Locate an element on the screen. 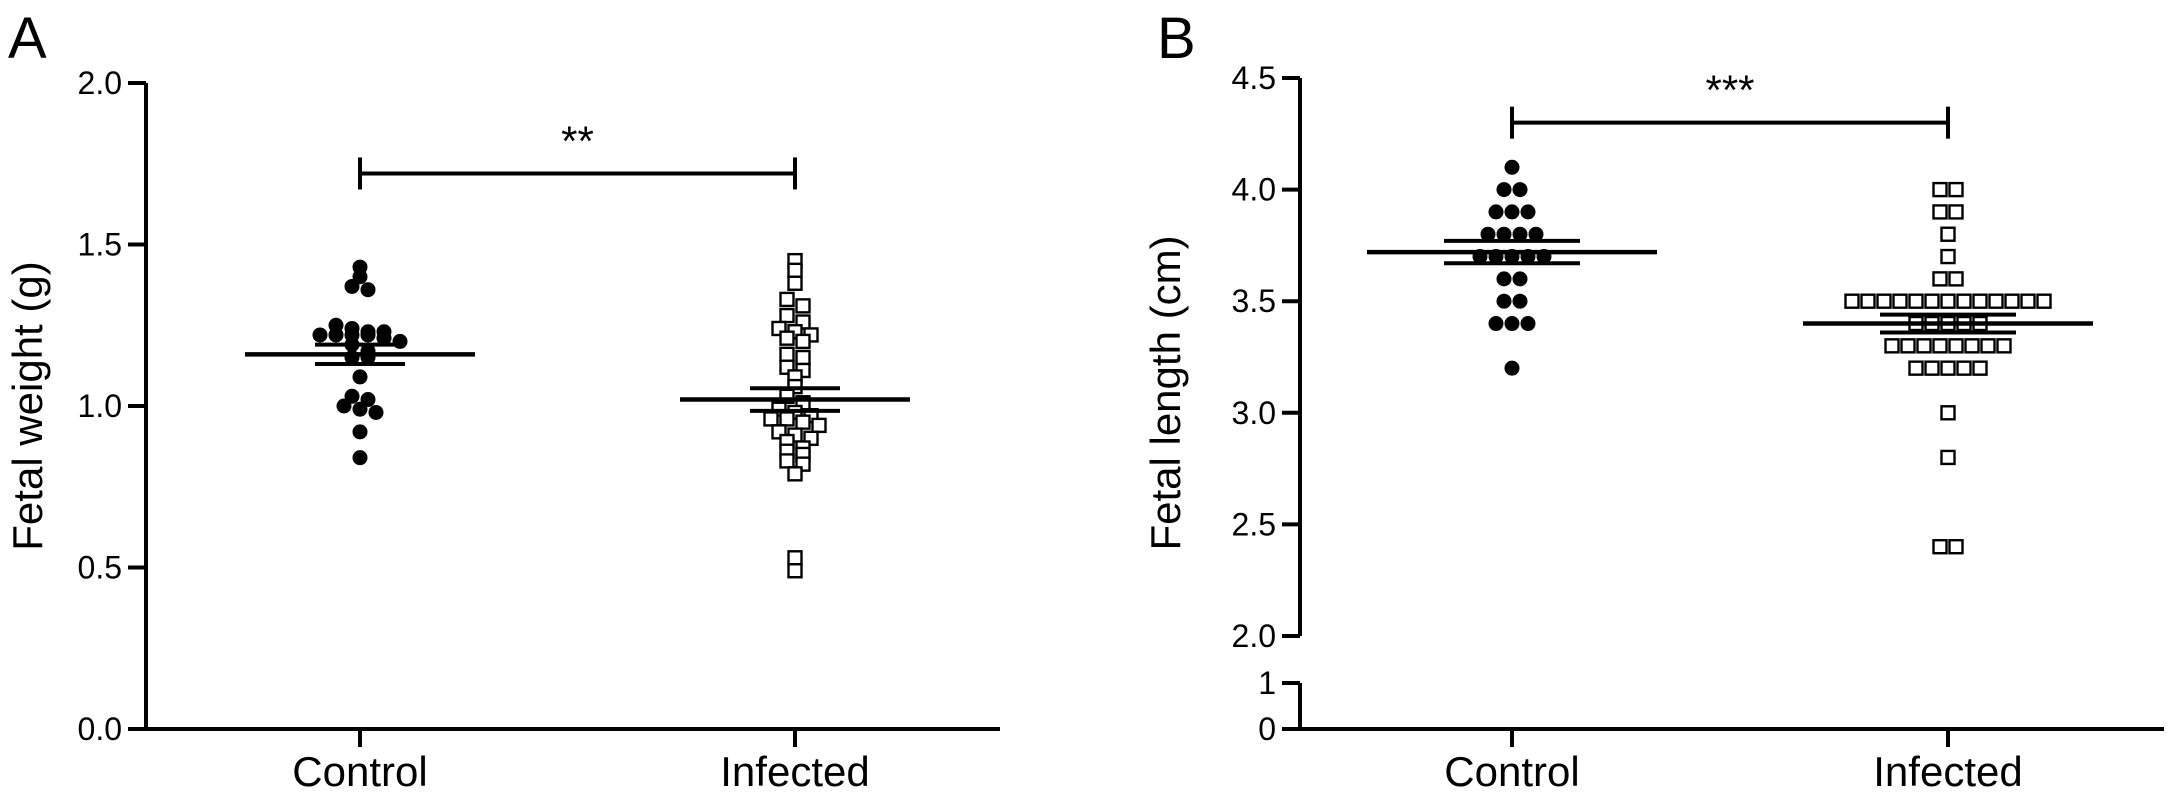 This screenshot has width=2169, height=801. y-tick-label: 3.0 is located at coordinates (1254, 413).